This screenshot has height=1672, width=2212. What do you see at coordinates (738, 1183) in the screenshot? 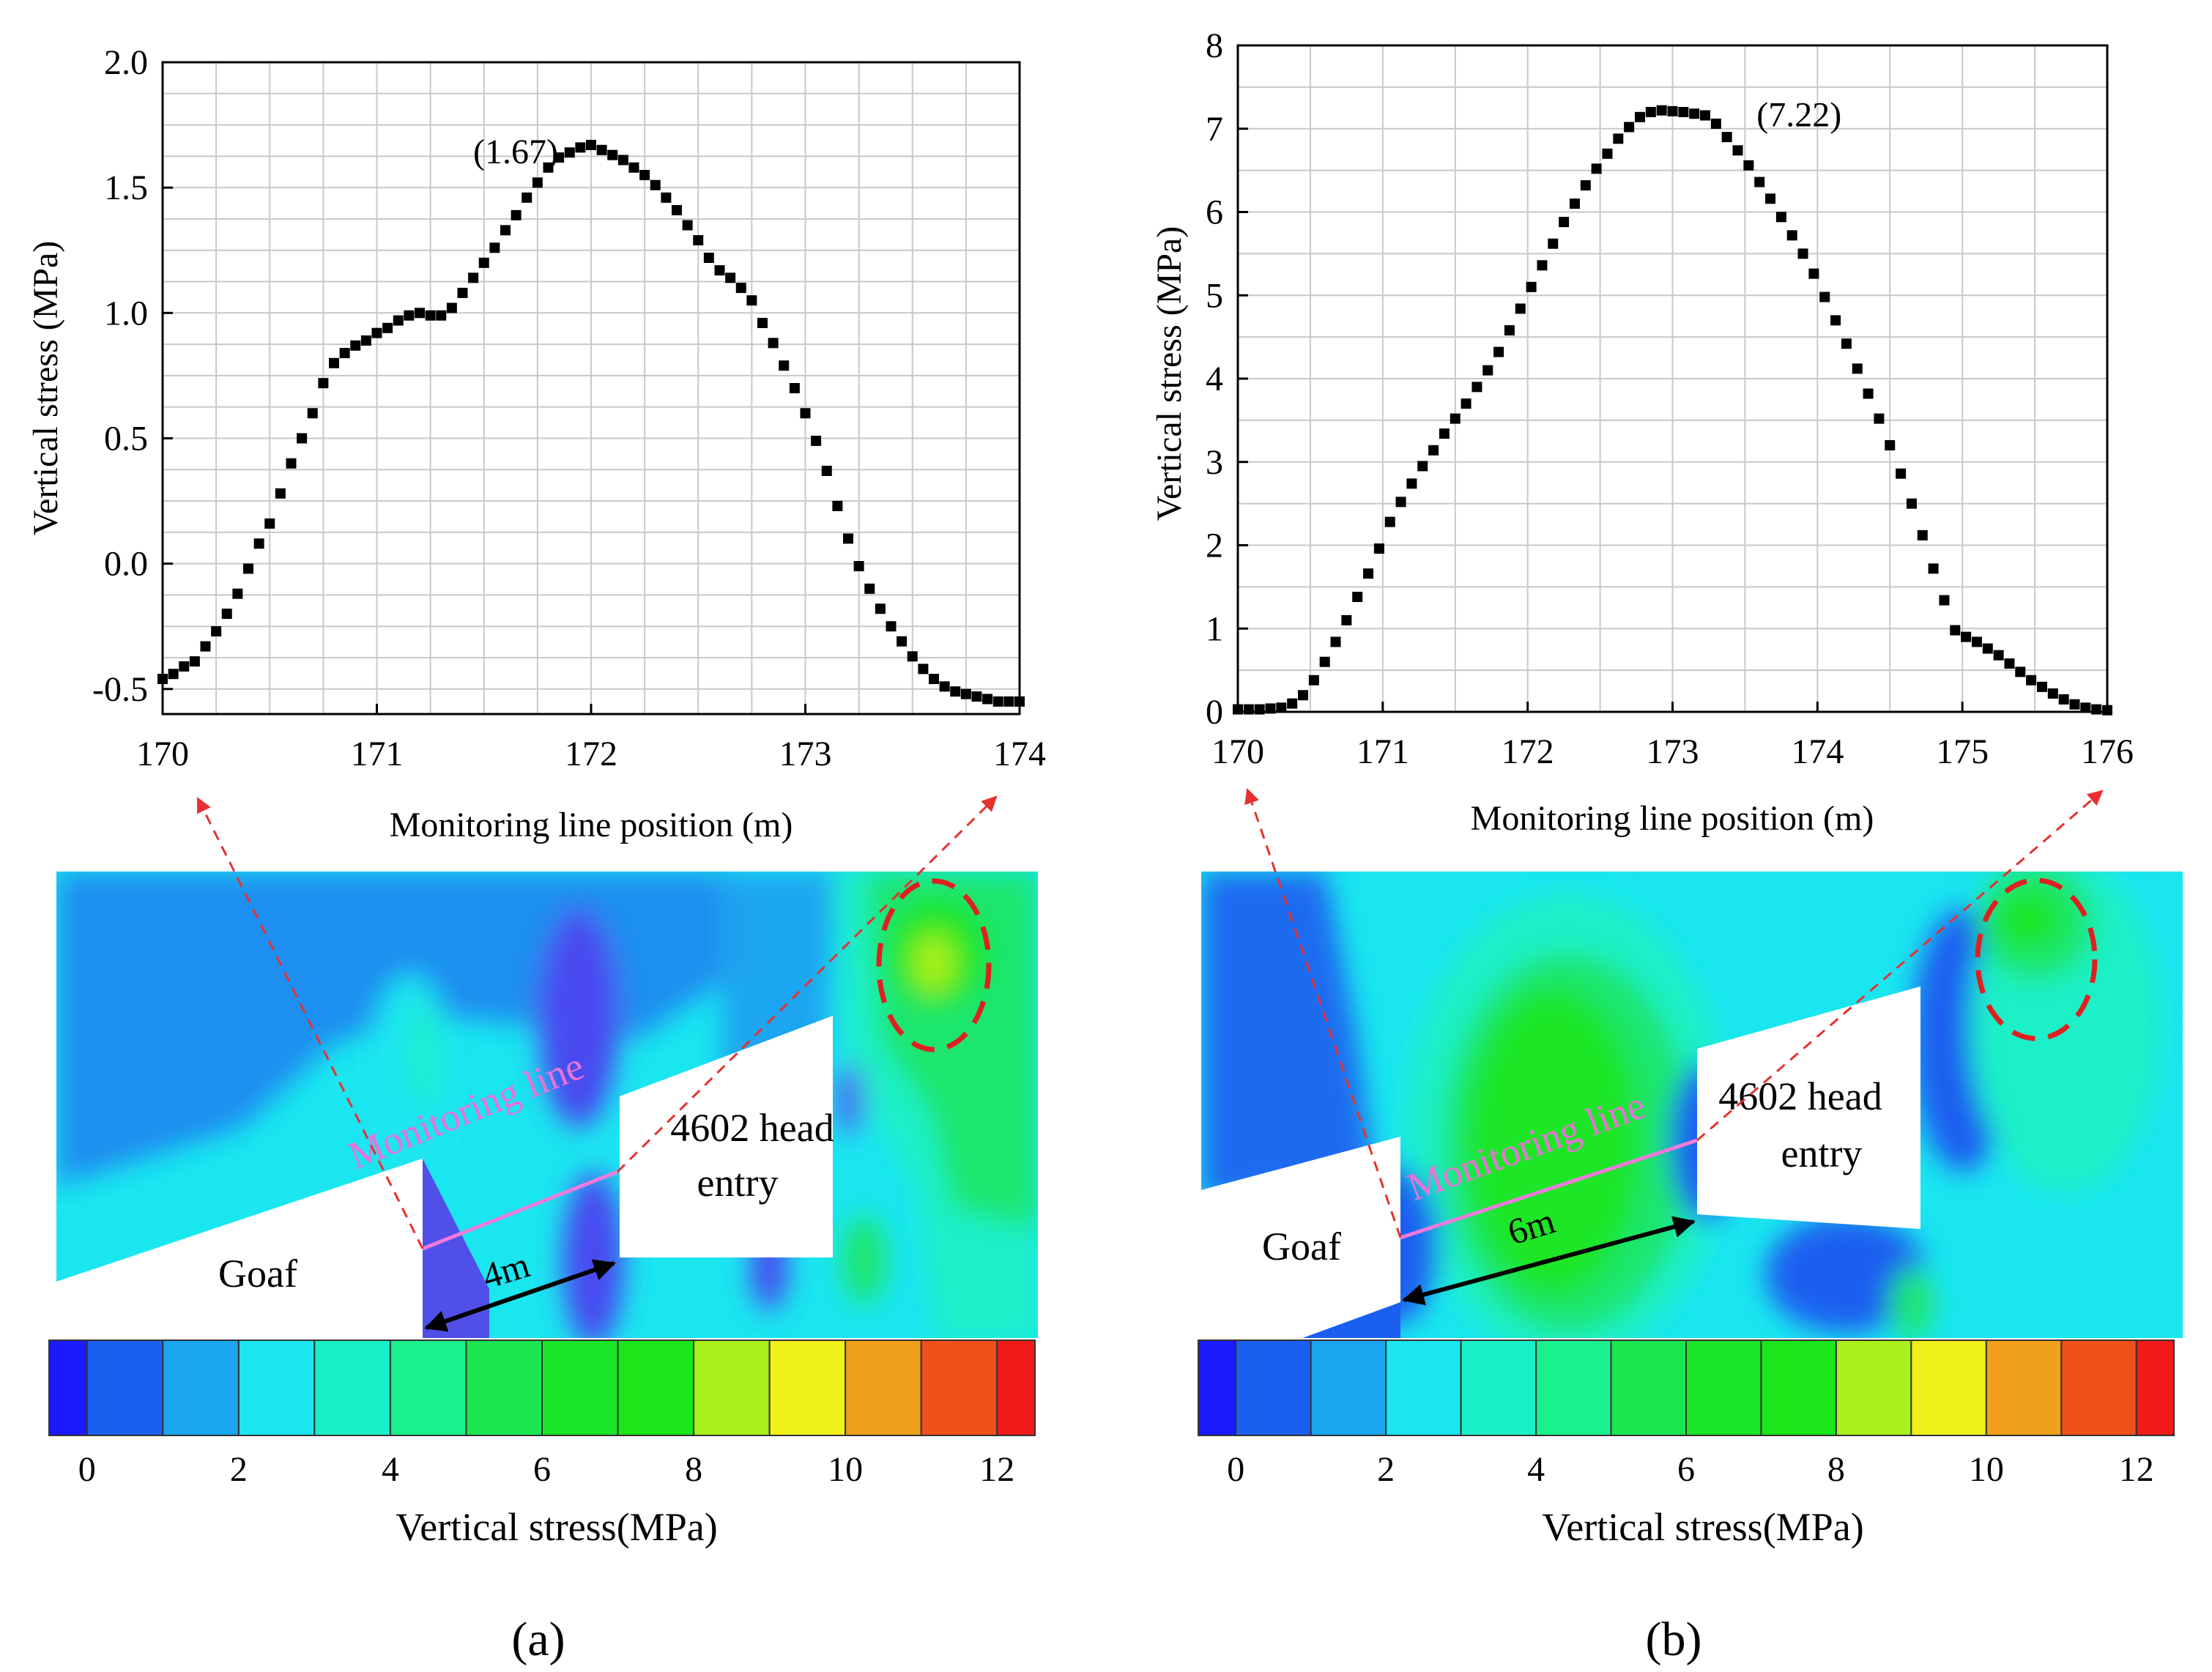
I see `entry-label-line2-a: entry` at bounding box center [738, 1183].